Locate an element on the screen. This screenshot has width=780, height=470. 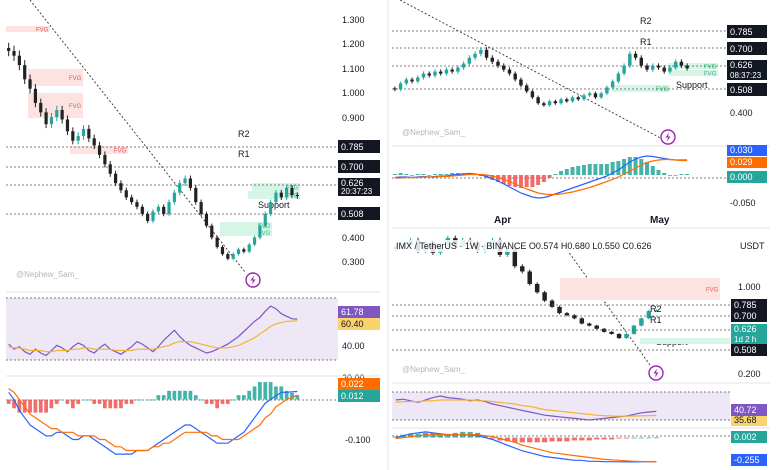
left-level-badge-1: 0.700 is located at coordinates (359, 166).